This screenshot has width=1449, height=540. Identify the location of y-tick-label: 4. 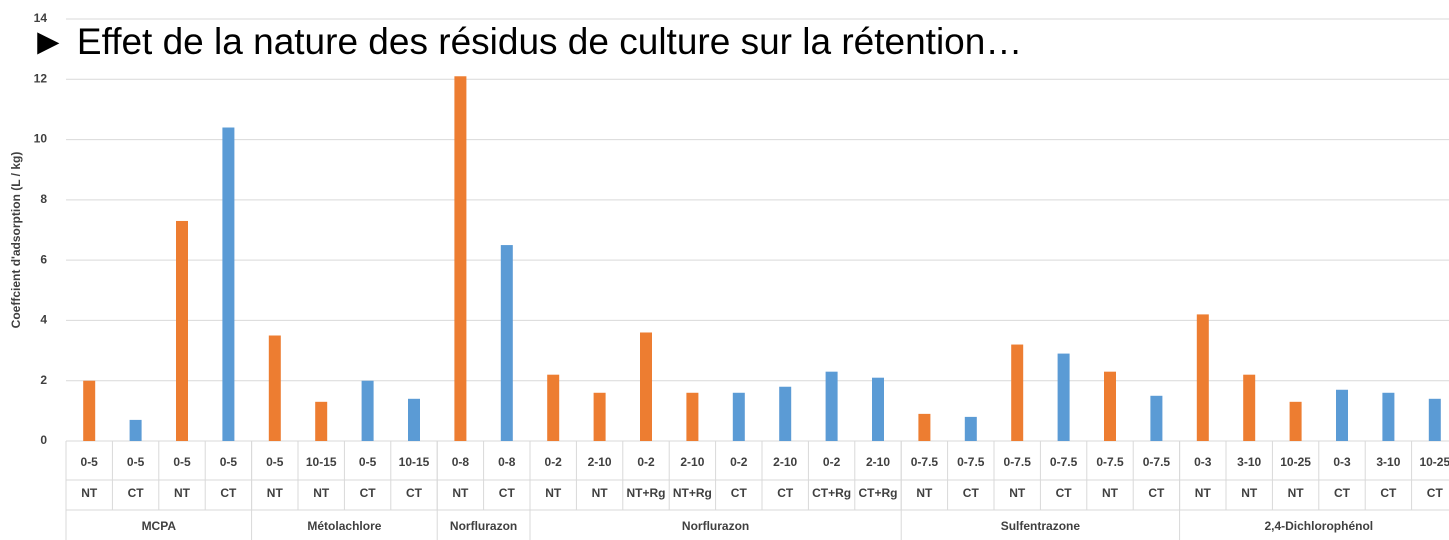
(43, 320).